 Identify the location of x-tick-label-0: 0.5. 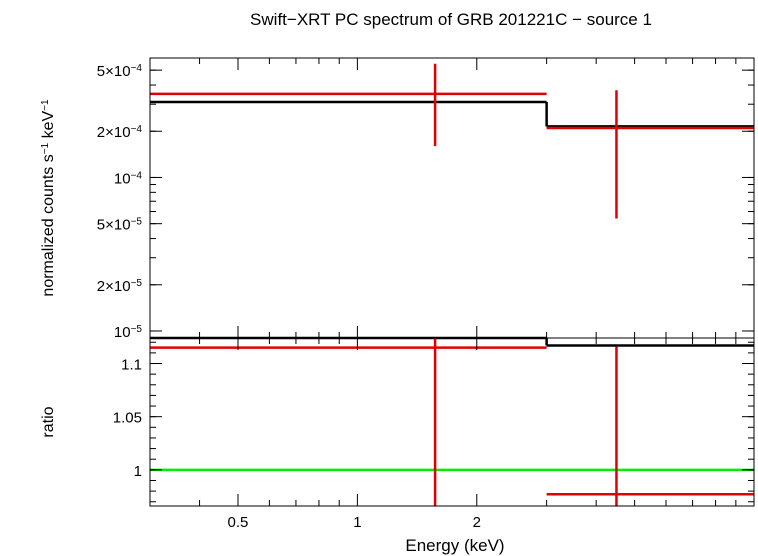
(238, 522).